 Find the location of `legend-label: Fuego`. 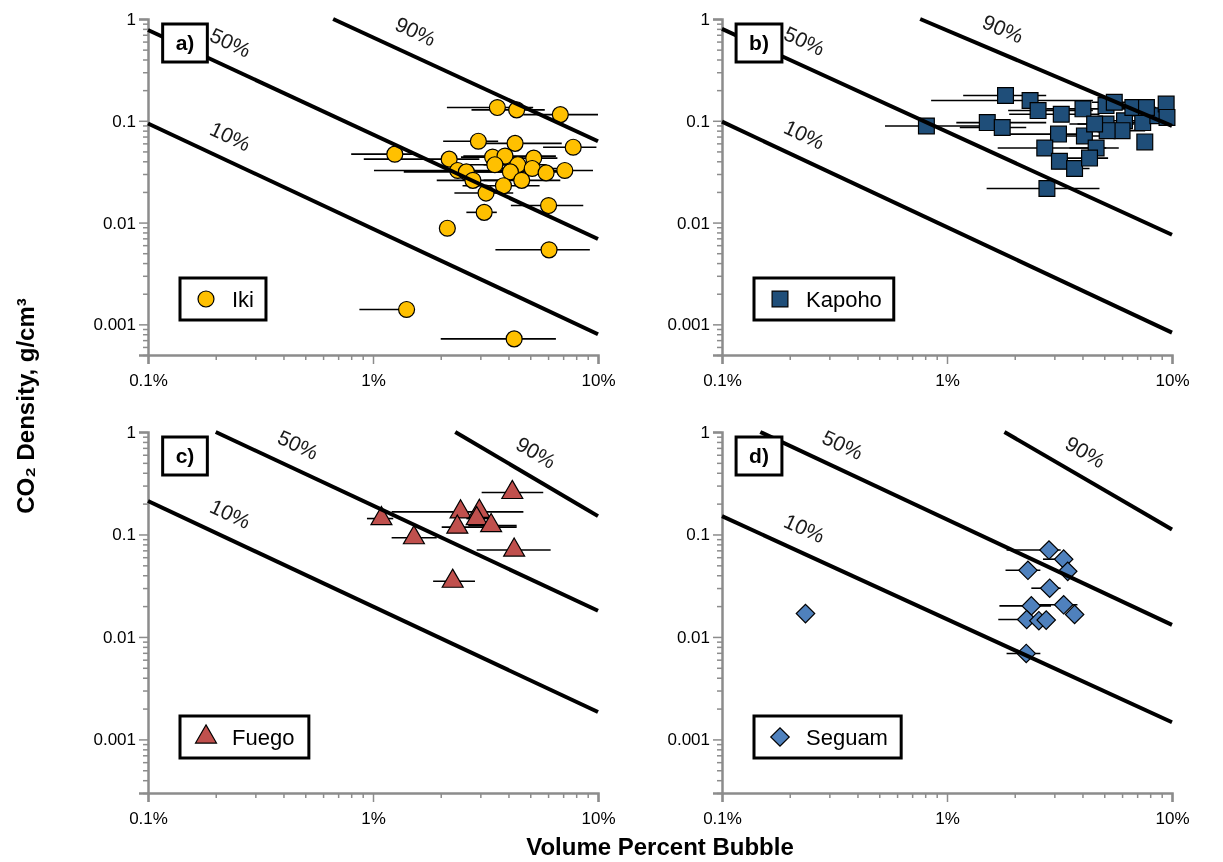

legend-label: Fuego is located at coordinates (263, 737).